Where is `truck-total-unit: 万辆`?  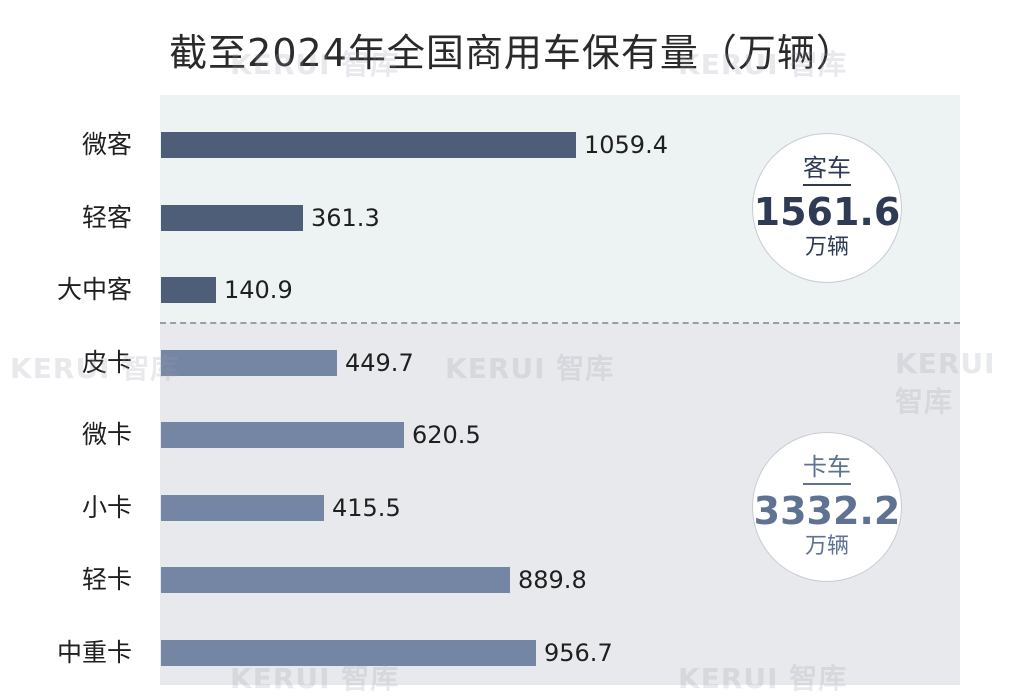 truck-total-unit: 万辆 is located at coordinates (826, 546).